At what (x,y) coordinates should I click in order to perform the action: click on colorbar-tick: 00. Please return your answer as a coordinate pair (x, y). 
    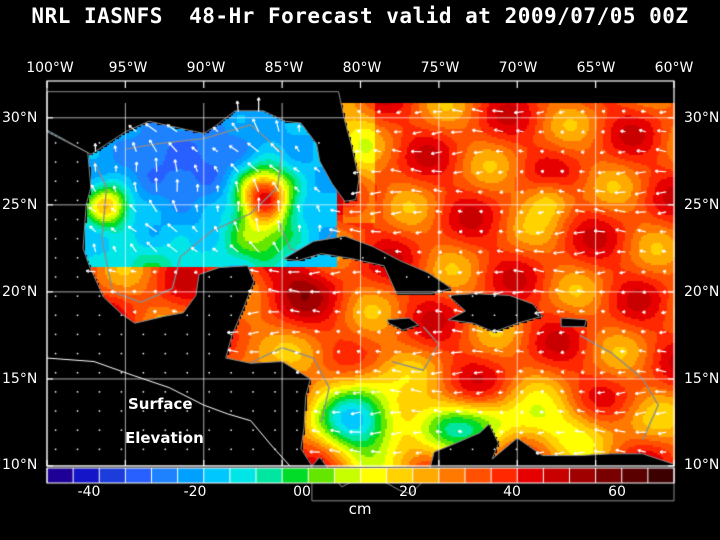
    Looking at the image, I should click on (302, 492).